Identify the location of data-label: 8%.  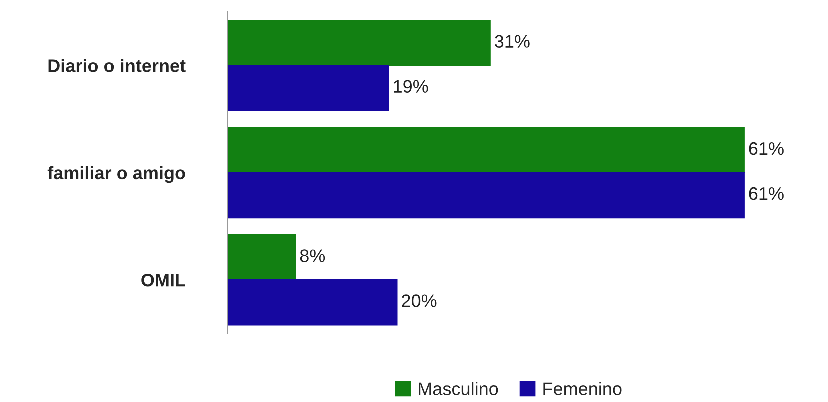
(313, 256).